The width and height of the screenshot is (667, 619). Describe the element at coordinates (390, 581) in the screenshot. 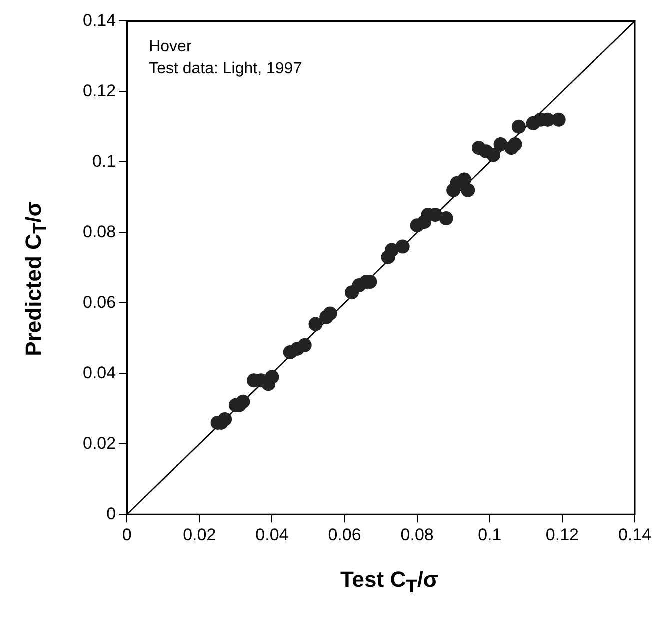

I see `x-axis-title: Test C$_{T}$/σ` at that location.